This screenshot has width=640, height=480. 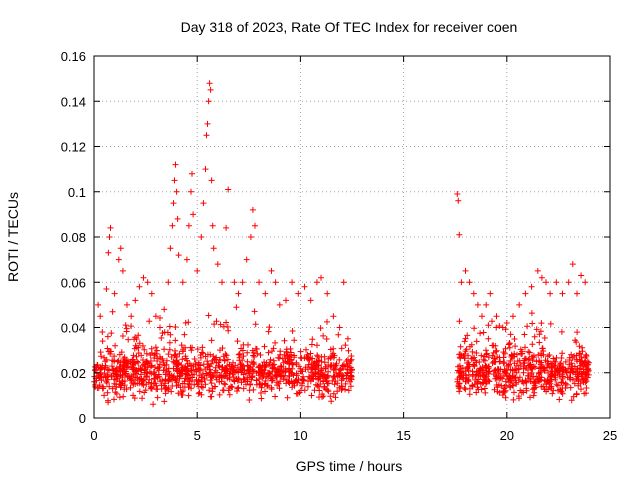 What do you see at coordinates (349, 466) in the screenshot?
I see `x-axis-label: GPS time / hours` at bounding box center [349, 466].